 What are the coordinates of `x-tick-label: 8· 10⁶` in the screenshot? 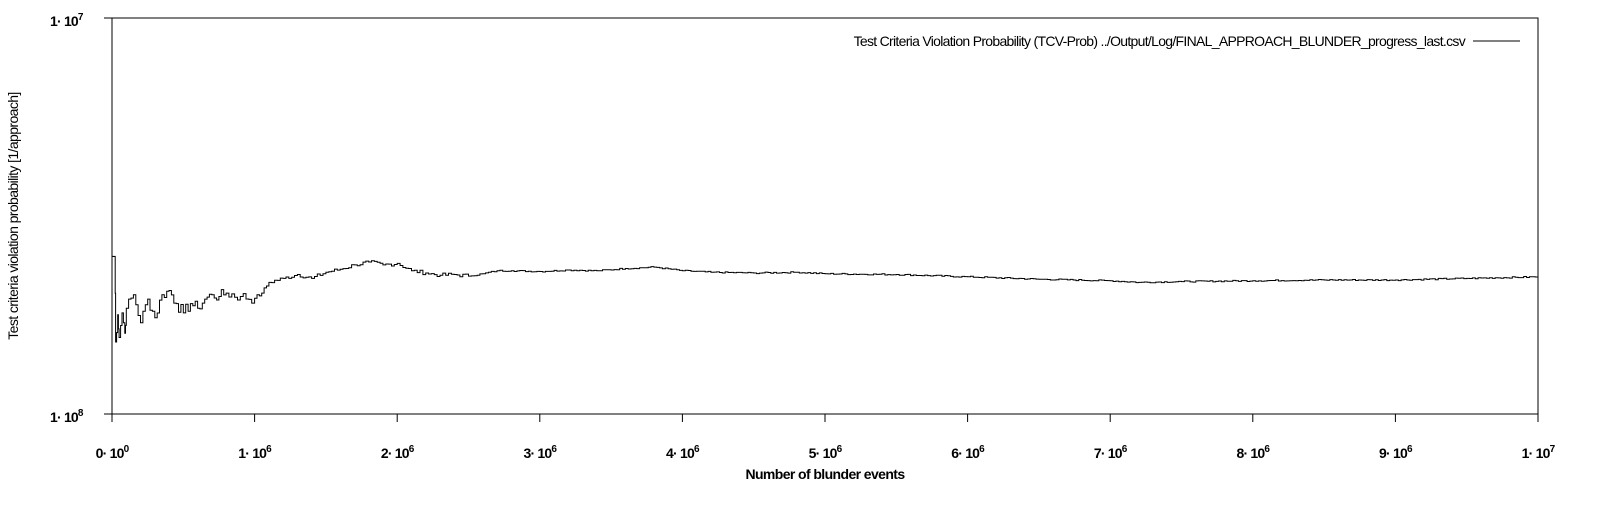 It's located at (1253, 452).